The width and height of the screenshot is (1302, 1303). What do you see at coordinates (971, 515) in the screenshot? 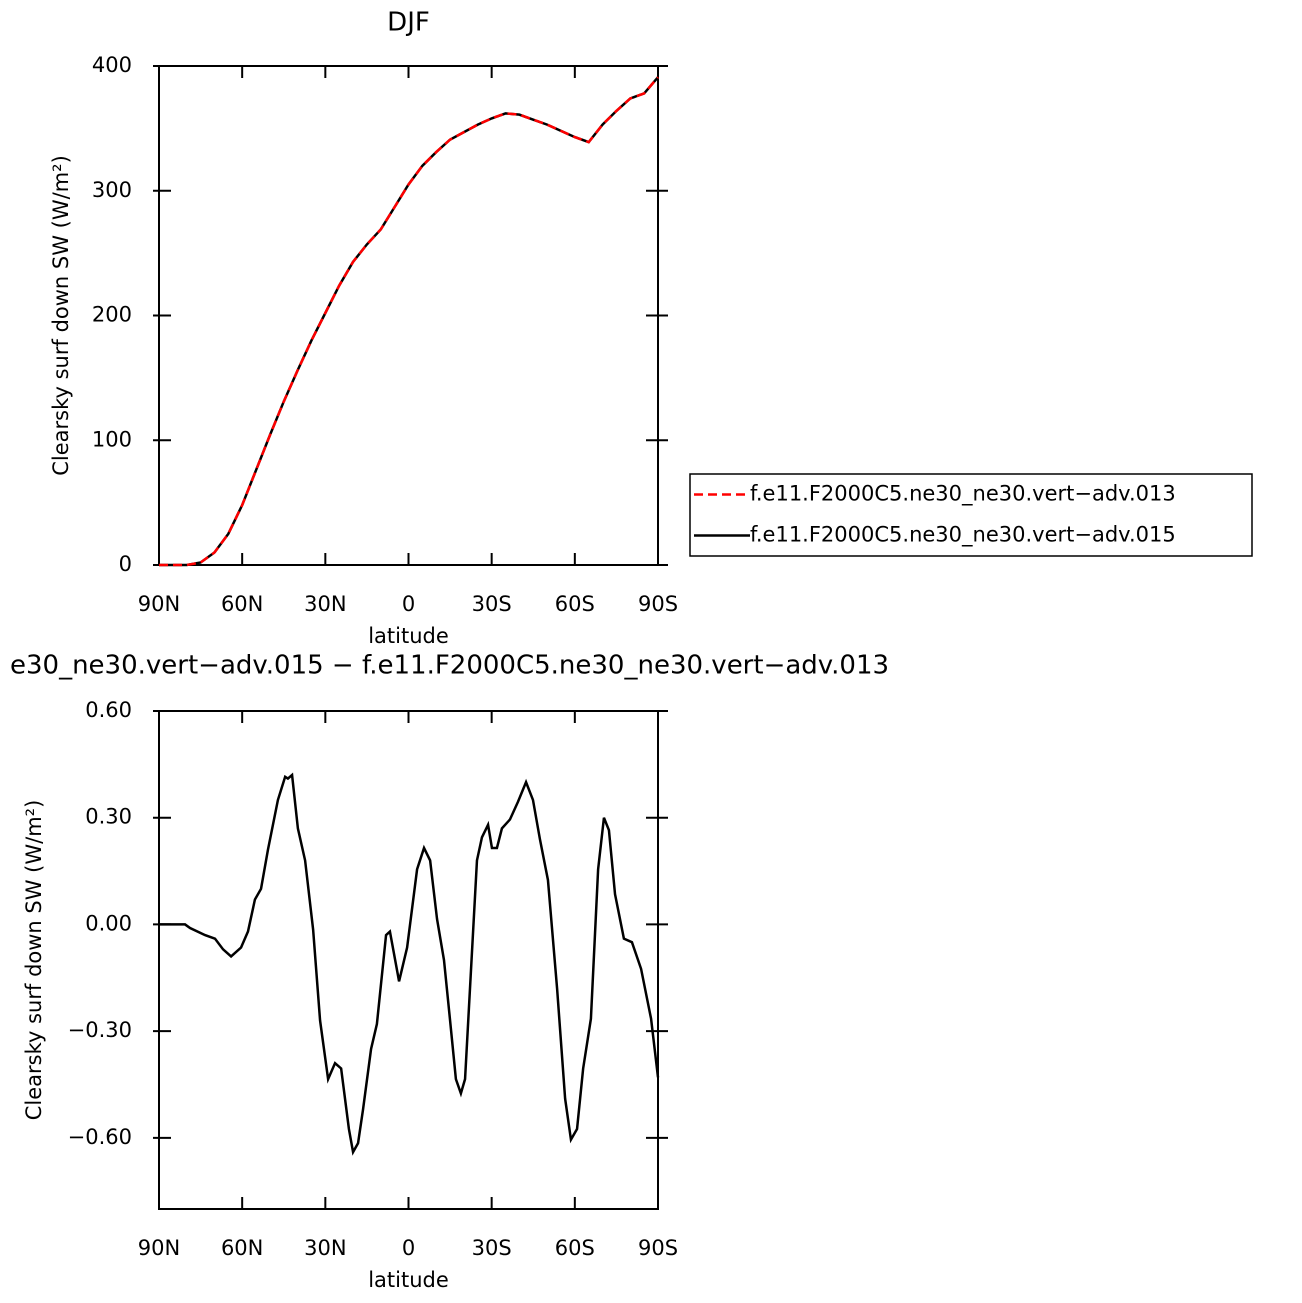
I see `legend-box` at bounding box center [971, 515].